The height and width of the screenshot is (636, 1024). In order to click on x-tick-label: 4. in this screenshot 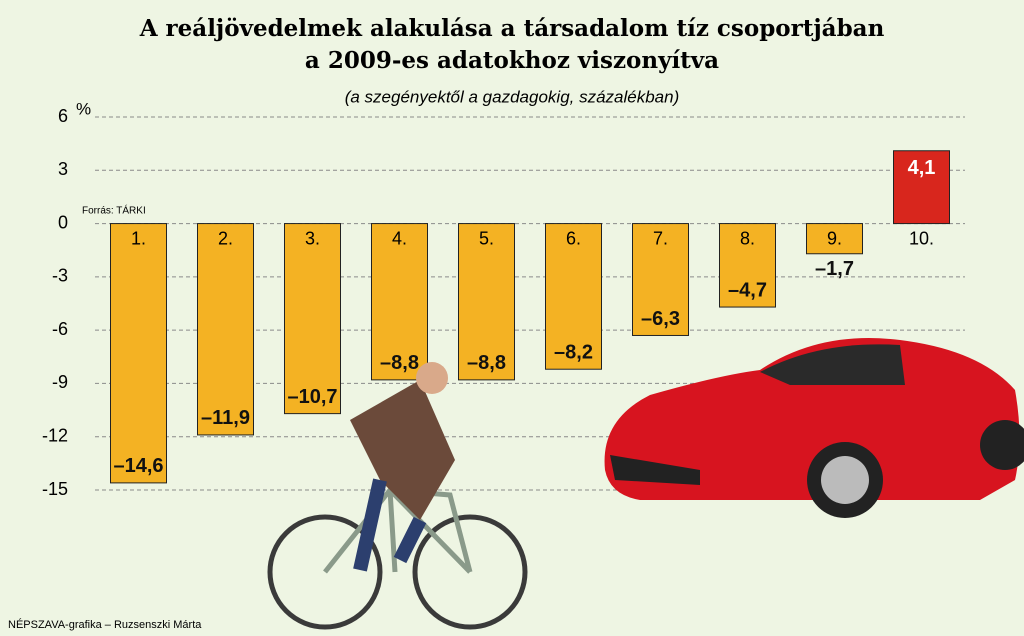, I will do `click(399, 238)`.